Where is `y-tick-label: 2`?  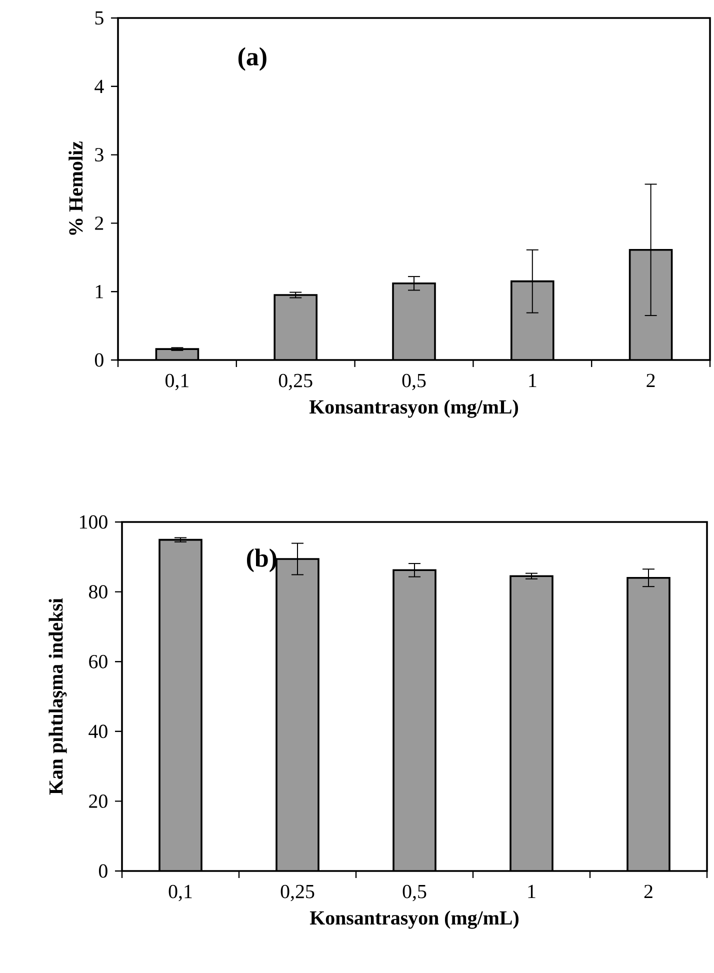
y-tick-label: 2 is located at coordinates (99, 223).